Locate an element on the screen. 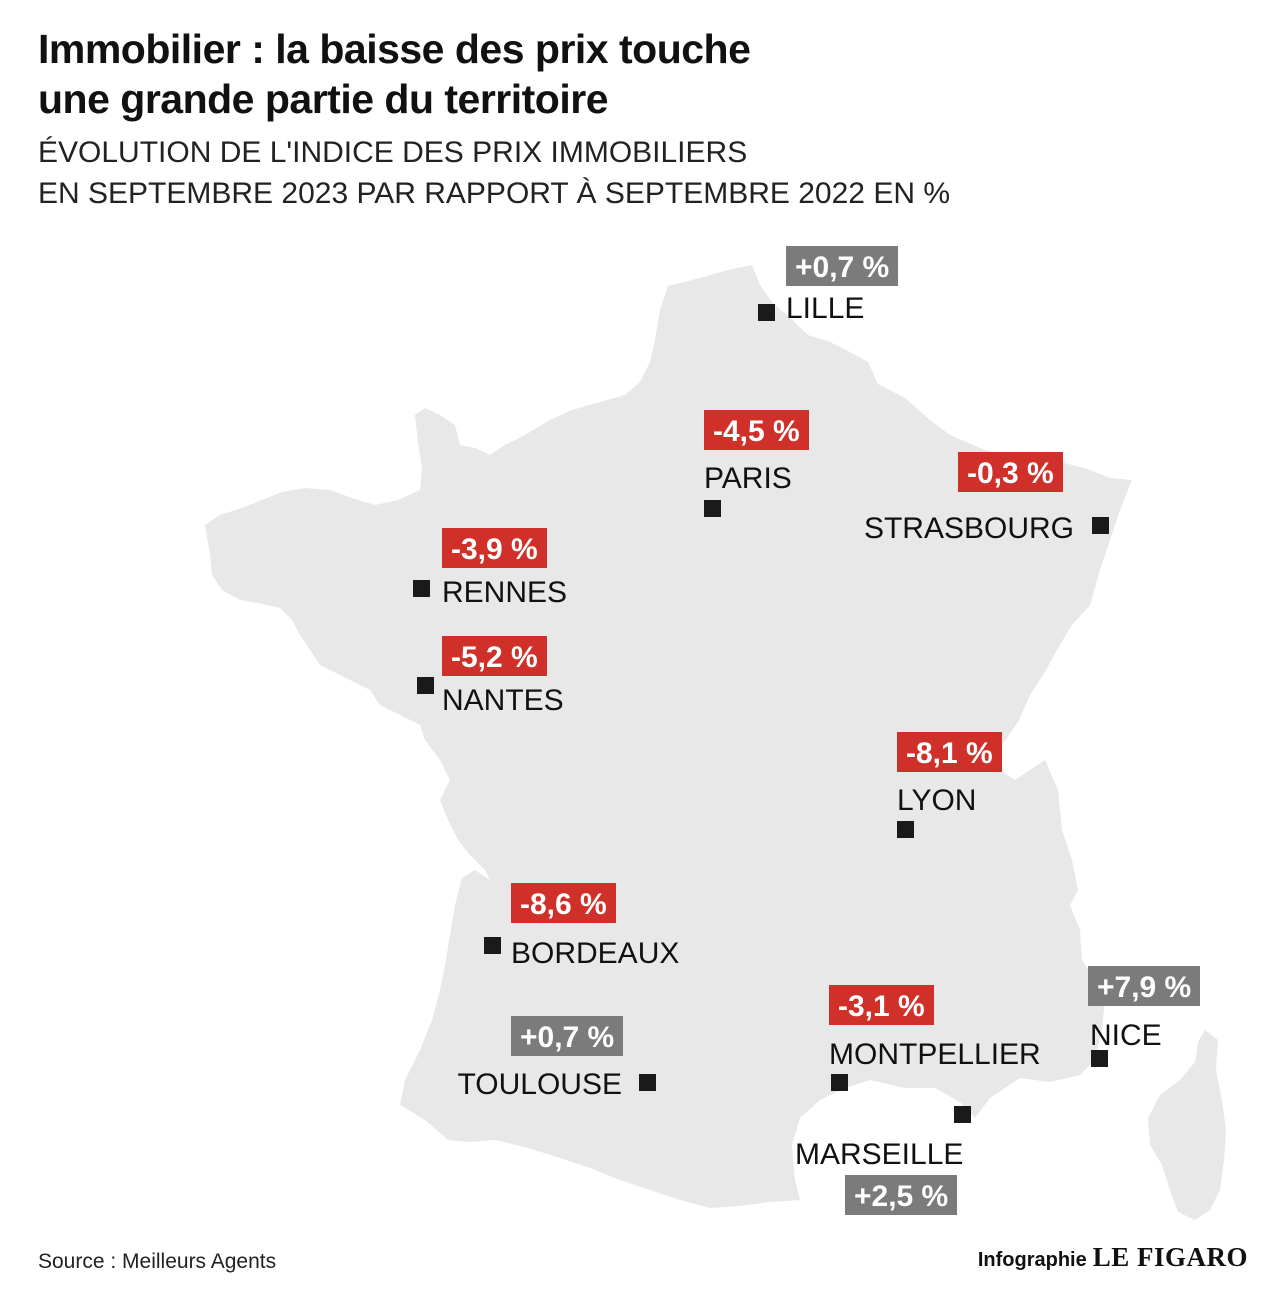 The image size is (1288, 1308). city-strasbourg: STRASBOURG -0,3 % is located at coordinates (986, 498).